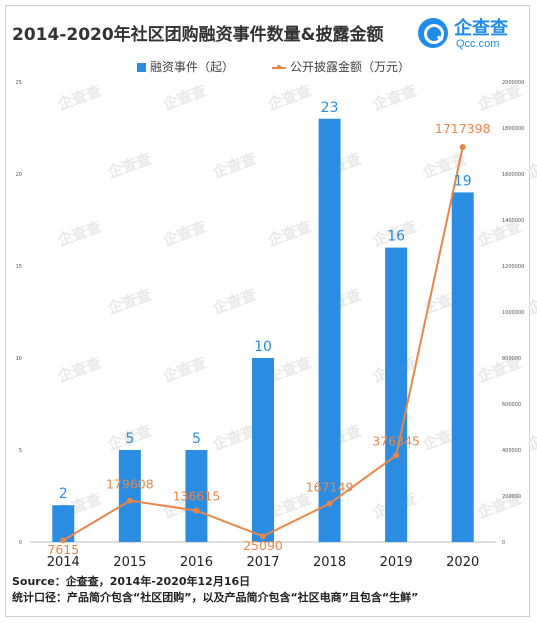 This screenshot has height=623, width=537. I want to click on right-axis-tick-label: 1800000, so click(513, 129).